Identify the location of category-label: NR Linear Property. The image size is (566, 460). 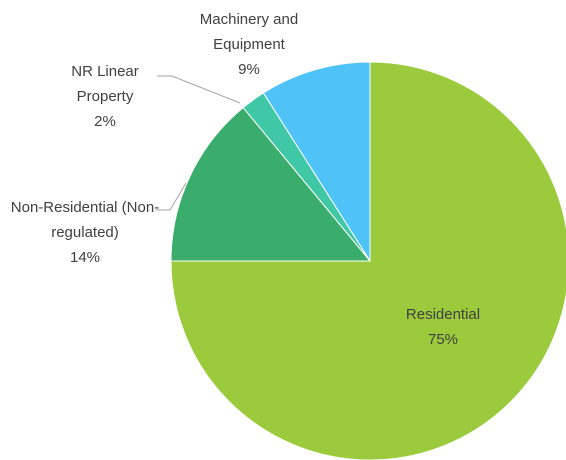
(105, 84).